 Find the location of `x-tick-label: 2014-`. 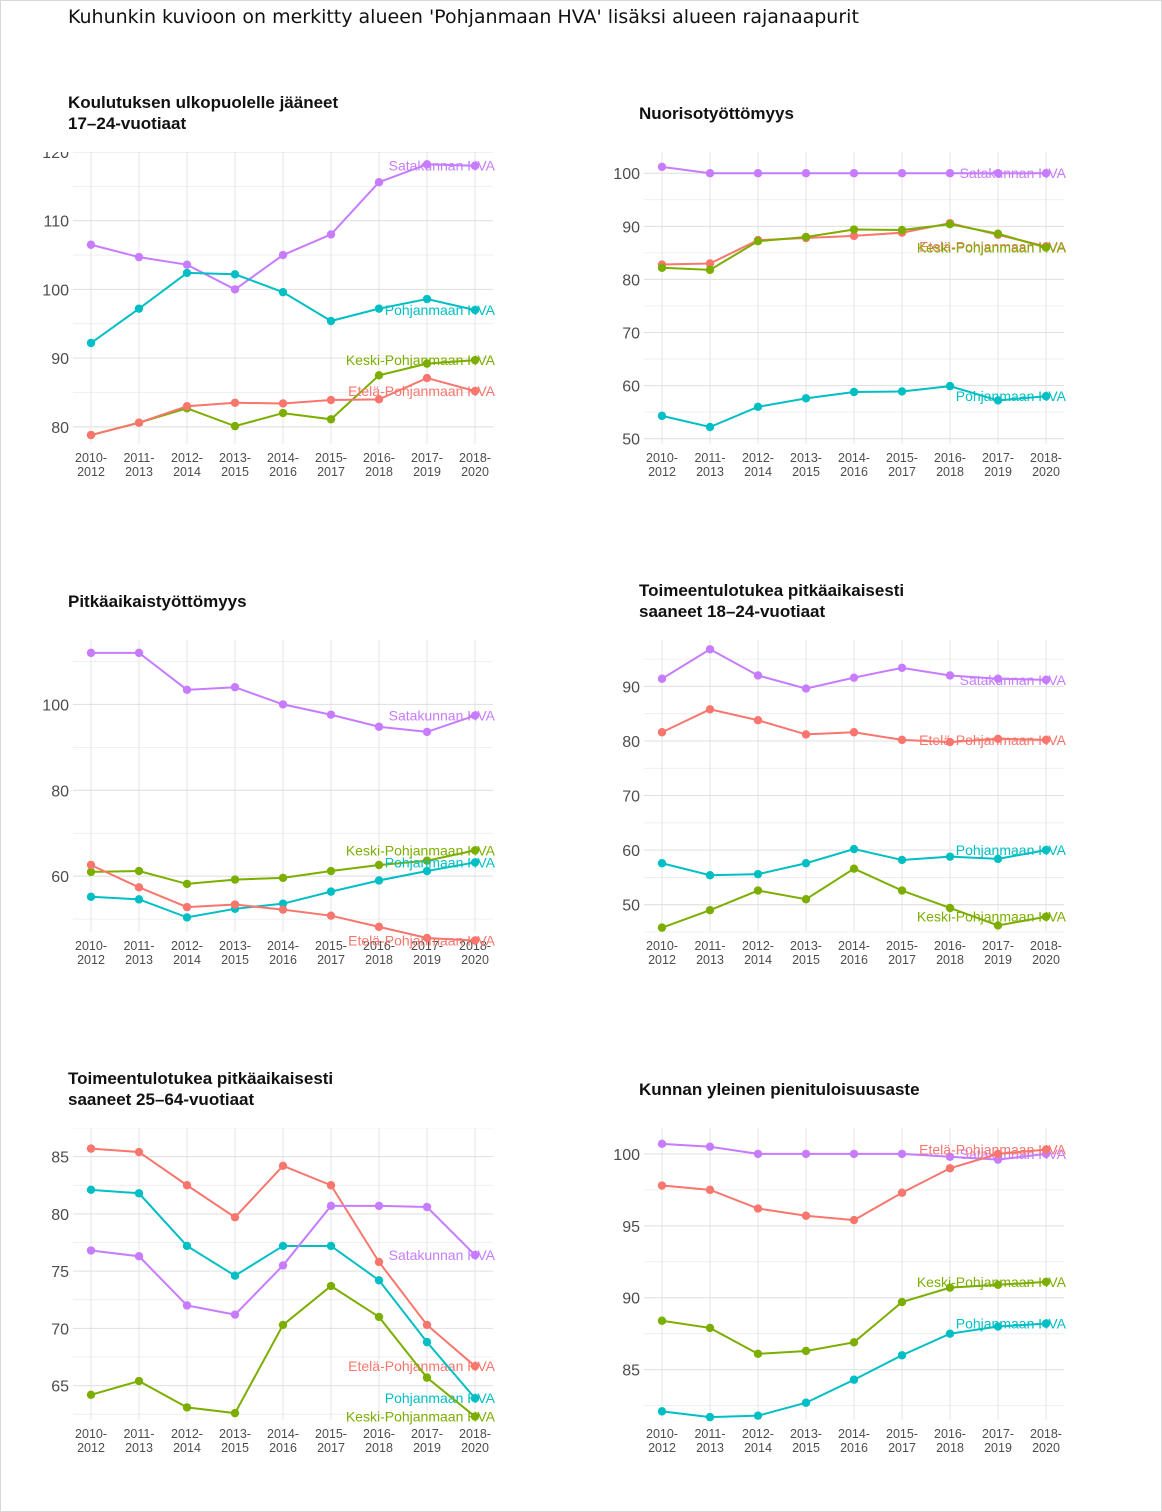

x-tick-label: 2014- is located at coordinates (854, 458).